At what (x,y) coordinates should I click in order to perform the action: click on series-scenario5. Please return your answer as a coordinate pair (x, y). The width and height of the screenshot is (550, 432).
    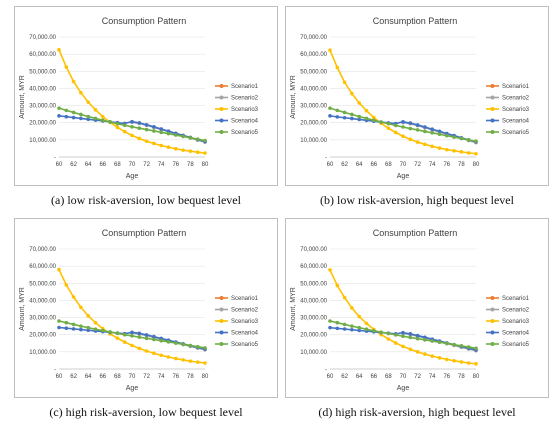
    Looking at the image, I should click on (403, 125).